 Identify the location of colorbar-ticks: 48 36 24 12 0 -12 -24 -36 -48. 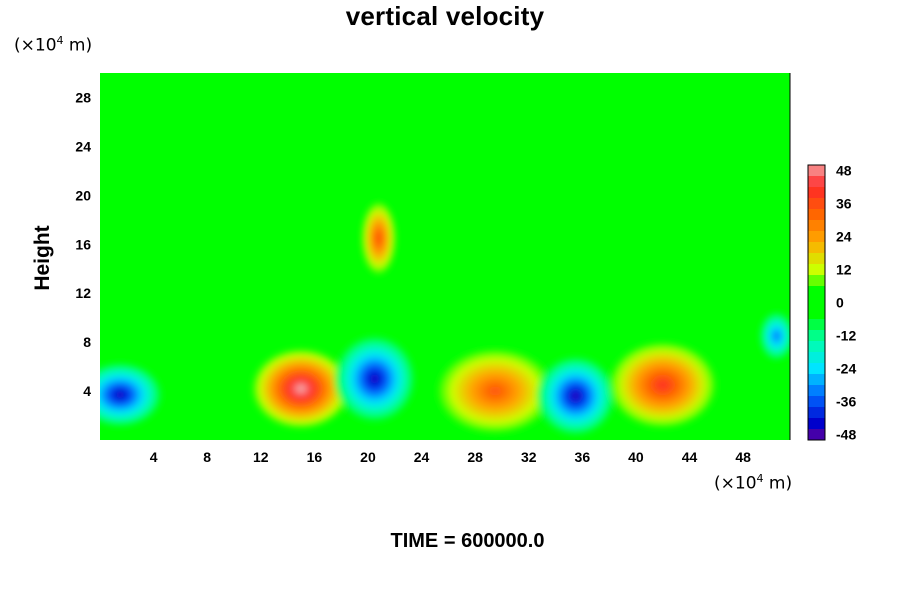
(846, 303).